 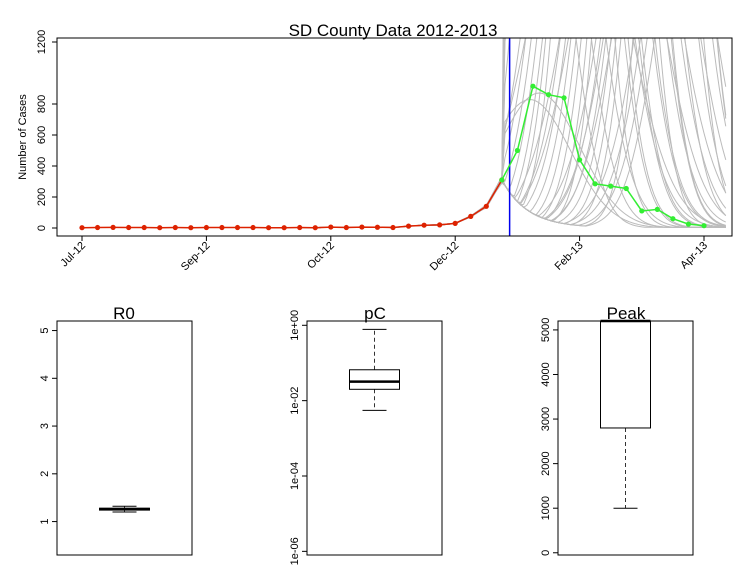 What do you see at coordinates (295, 476) in the screenshot?
I see `y-tick-label: 1e-04` at bounding box center [295, 476].